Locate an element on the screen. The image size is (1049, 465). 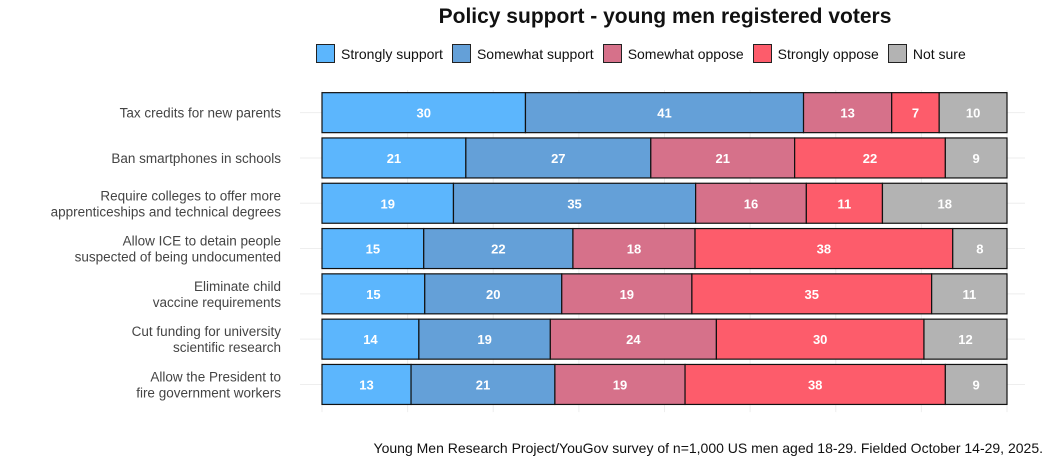
data-label: 27 is located at coordinates (558, 158).